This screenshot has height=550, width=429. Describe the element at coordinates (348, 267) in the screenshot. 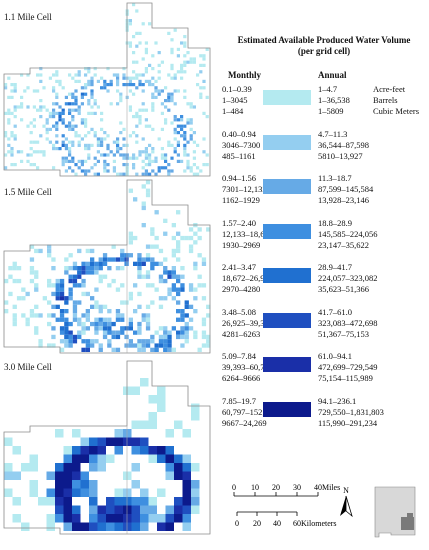

I see `legend-annual-value: 28.9–41.7` at that location.